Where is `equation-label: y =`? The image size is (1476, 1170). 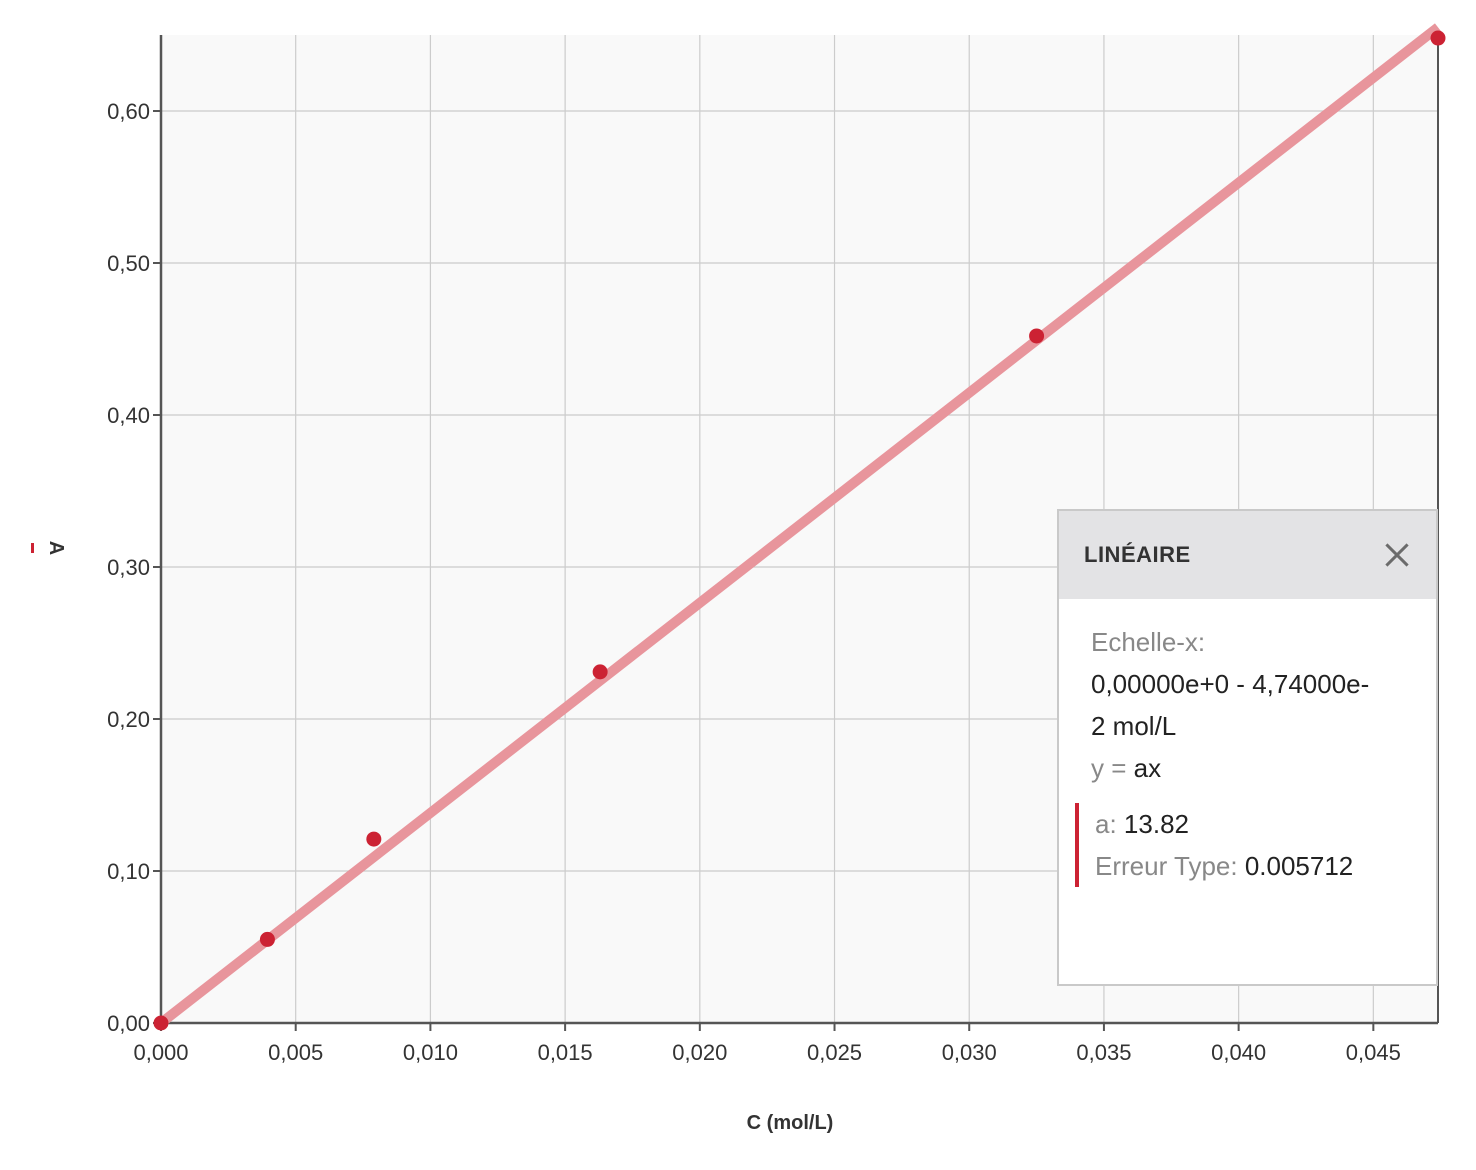
equation-label: y = is located at coordinates (1112, 768).